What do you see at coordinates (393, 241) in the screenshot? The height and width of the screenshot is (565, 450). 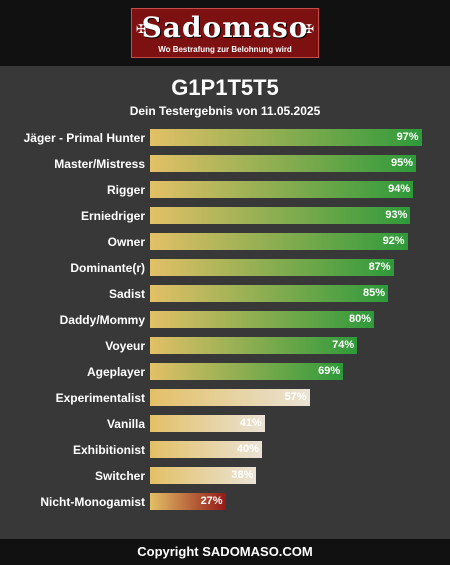 I see `value-label: 92%` at bounding box center [393, 241].